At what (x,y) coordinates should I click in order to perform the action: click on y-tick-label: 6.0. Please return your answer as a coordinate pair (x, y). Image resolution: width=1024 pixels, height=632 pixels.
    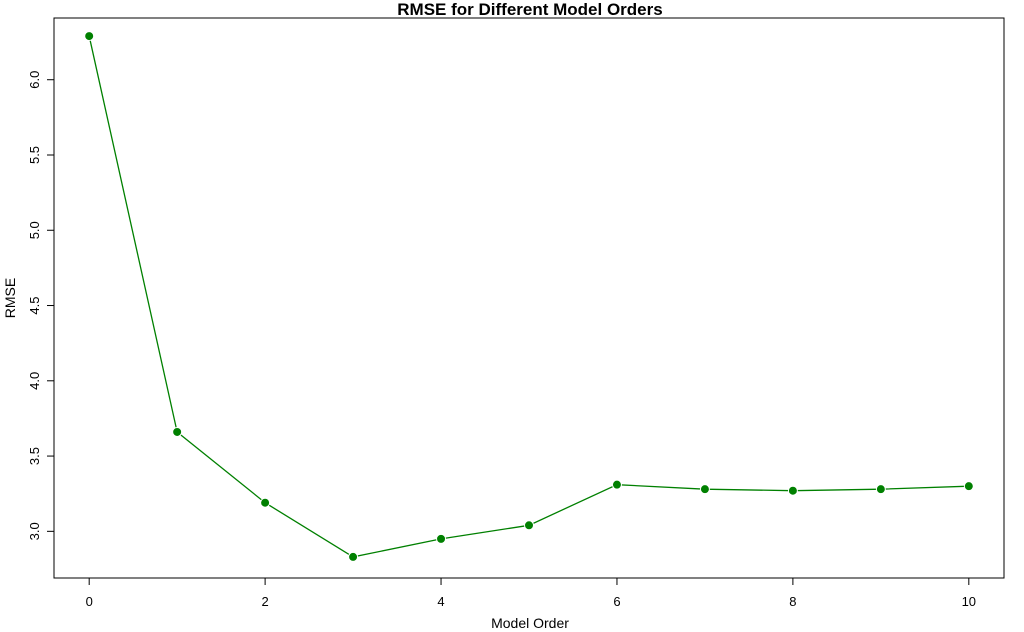
    Looking at the image, I should click on (34, 80).